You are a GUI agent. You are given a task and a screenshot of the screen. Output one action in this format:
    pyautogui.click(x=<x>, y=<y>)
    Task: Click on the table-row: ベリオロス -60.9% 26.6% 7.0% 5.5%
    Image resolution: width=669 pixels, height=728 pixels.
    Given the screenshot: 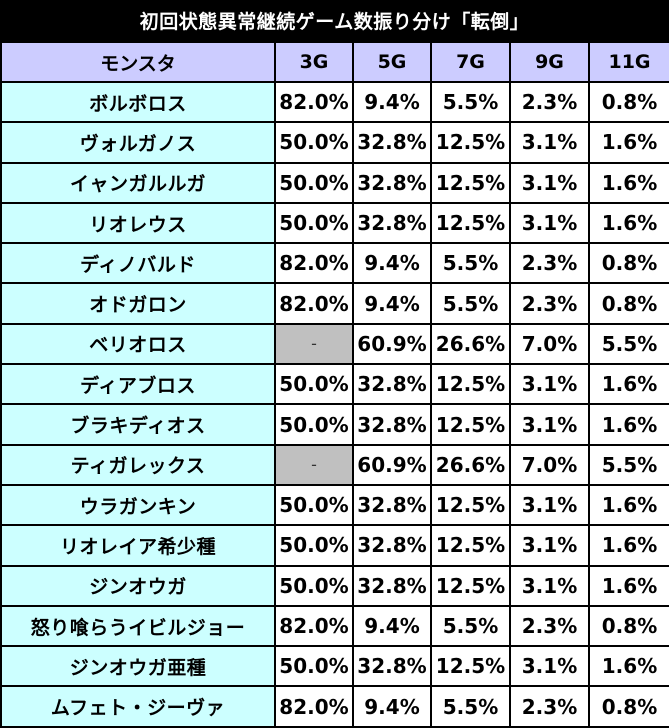 What is the action you would take?
    pyautogui.click(x=334, y=344)
    